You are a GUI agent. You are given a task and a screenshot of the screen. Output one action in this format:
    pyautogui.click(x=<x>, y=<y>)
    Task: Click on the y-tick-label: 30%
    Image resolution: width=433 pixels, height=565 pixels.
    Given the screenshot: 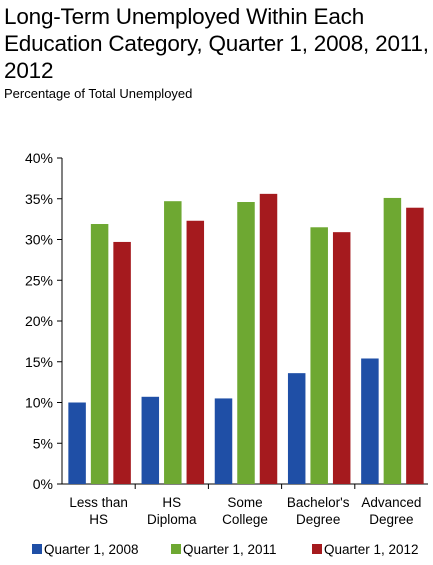 What is the action you would take?
    pyautogui.click(x=39, y=240)
    